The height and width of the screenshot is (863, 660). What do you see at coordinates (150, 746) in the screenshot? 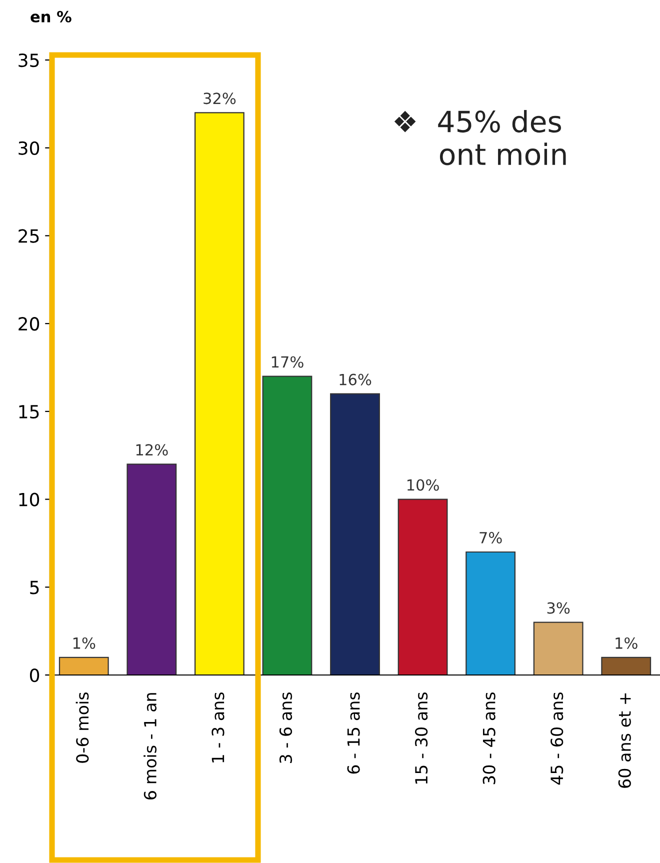
I see `x-tick-label: 6 mois - 1 an` at bounding box center [150, 746].